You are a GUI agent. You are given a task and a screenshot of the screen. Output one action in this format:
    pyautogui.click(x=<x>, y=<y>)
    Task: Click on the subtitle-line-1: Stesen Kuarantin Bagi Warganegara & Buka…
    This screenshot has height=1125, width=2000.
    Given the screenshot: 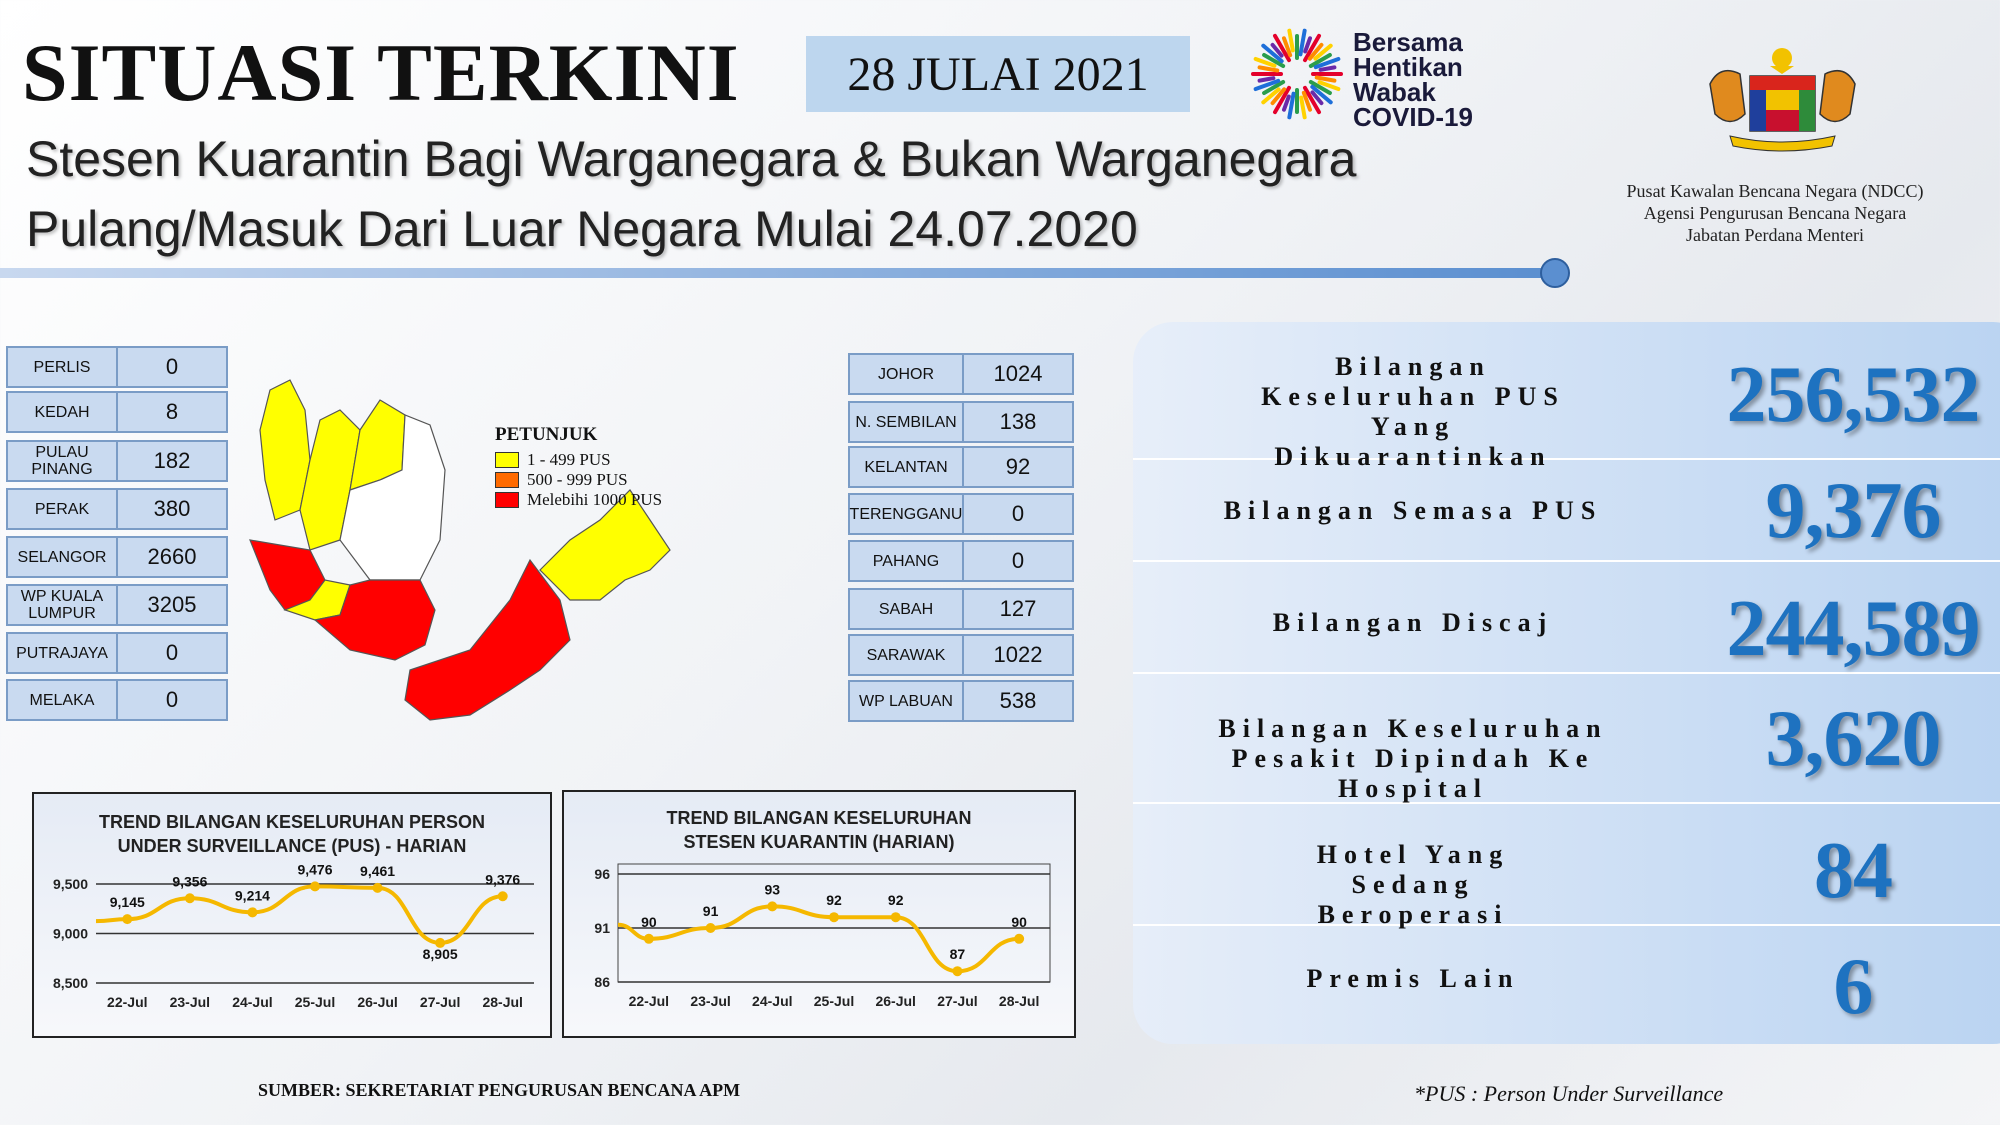 What is the action you would take?
    pyautogui.click(x=691, y=159)
    